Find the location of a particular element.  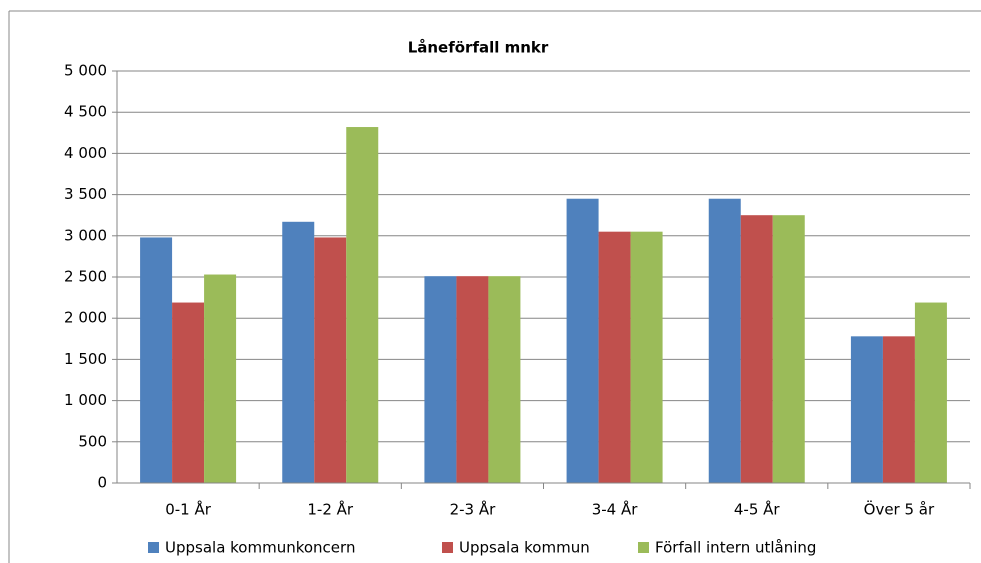

y-tick-label: 500 is located at coordinates (92, 441).